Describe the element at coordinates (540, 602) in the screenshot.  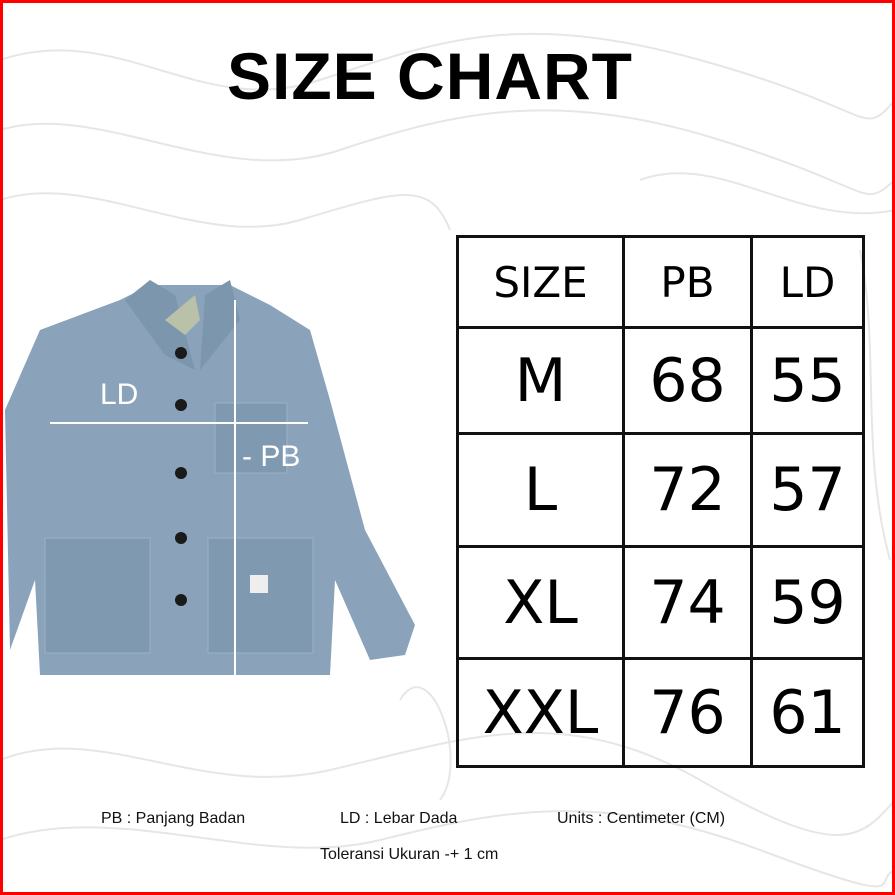
I see `cell-size: XL` at that location.